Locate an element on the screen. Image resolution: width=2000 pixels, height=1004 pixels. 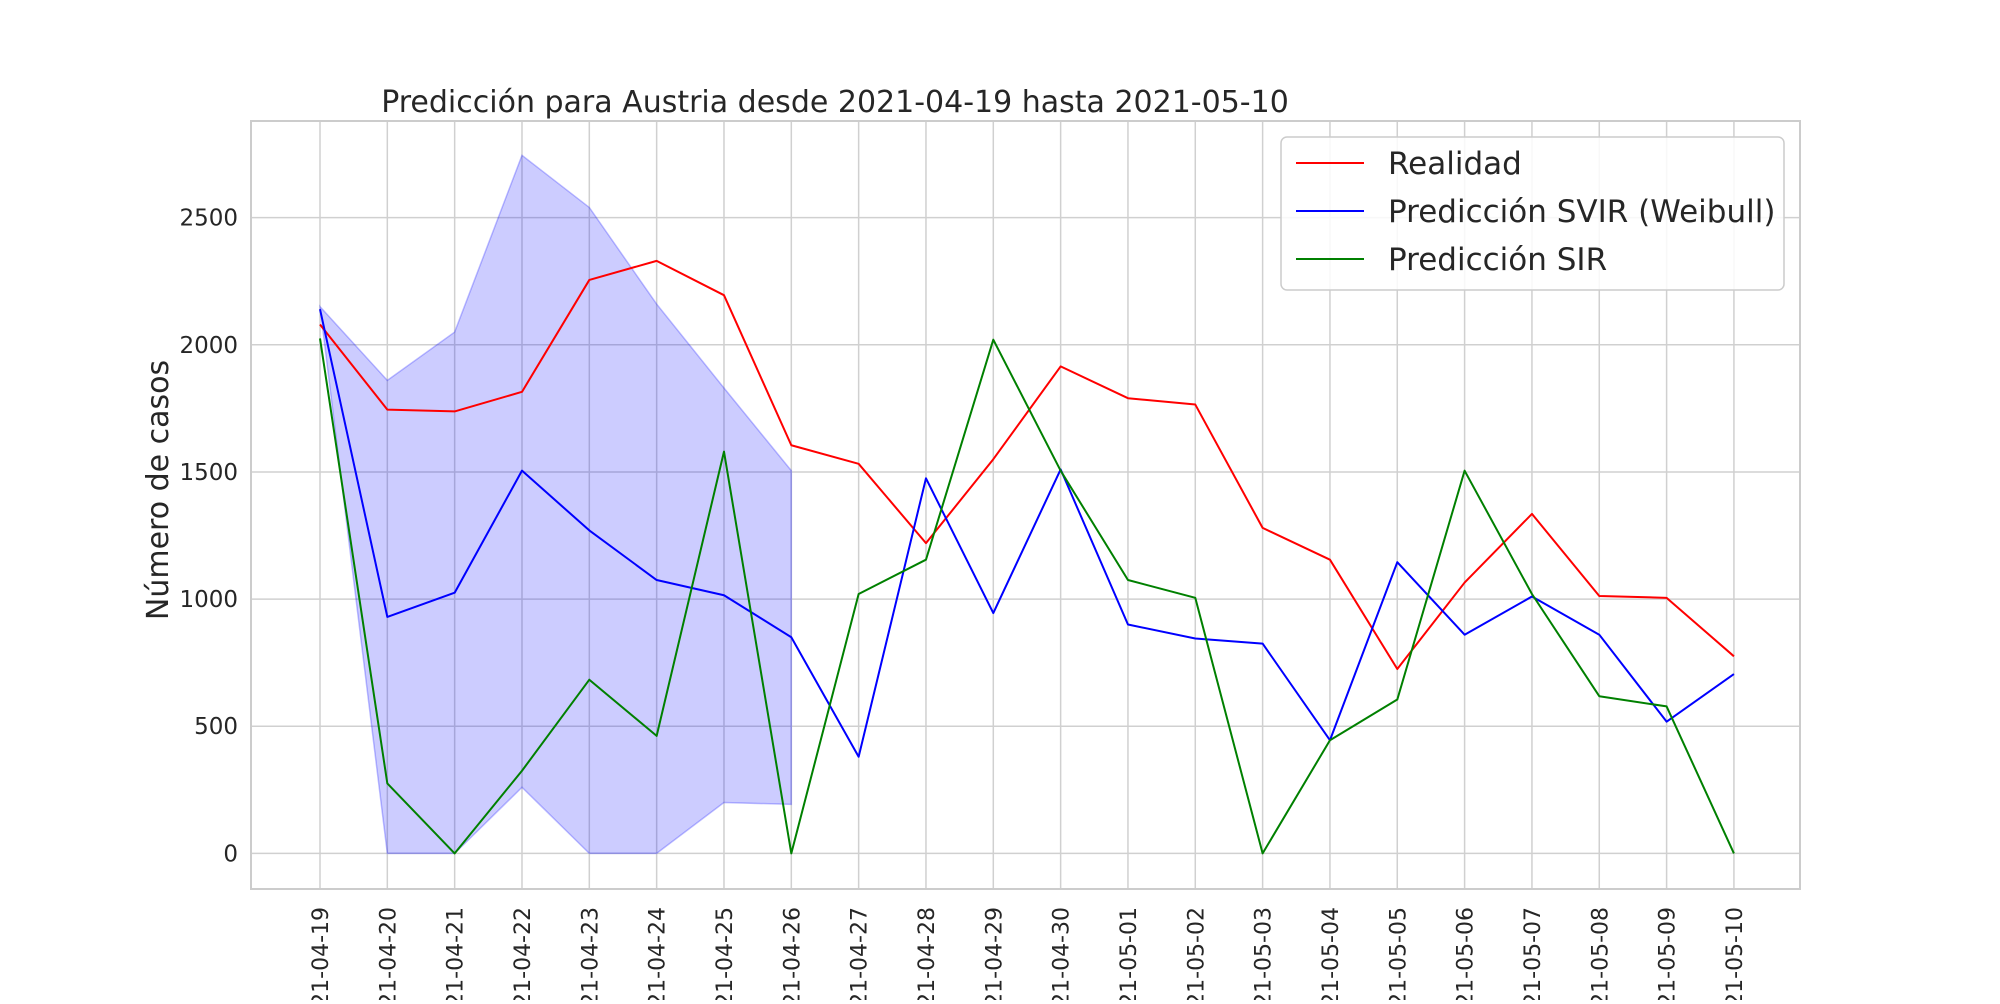
y-tick-label: 2500 is located at coordinates (208, 219).